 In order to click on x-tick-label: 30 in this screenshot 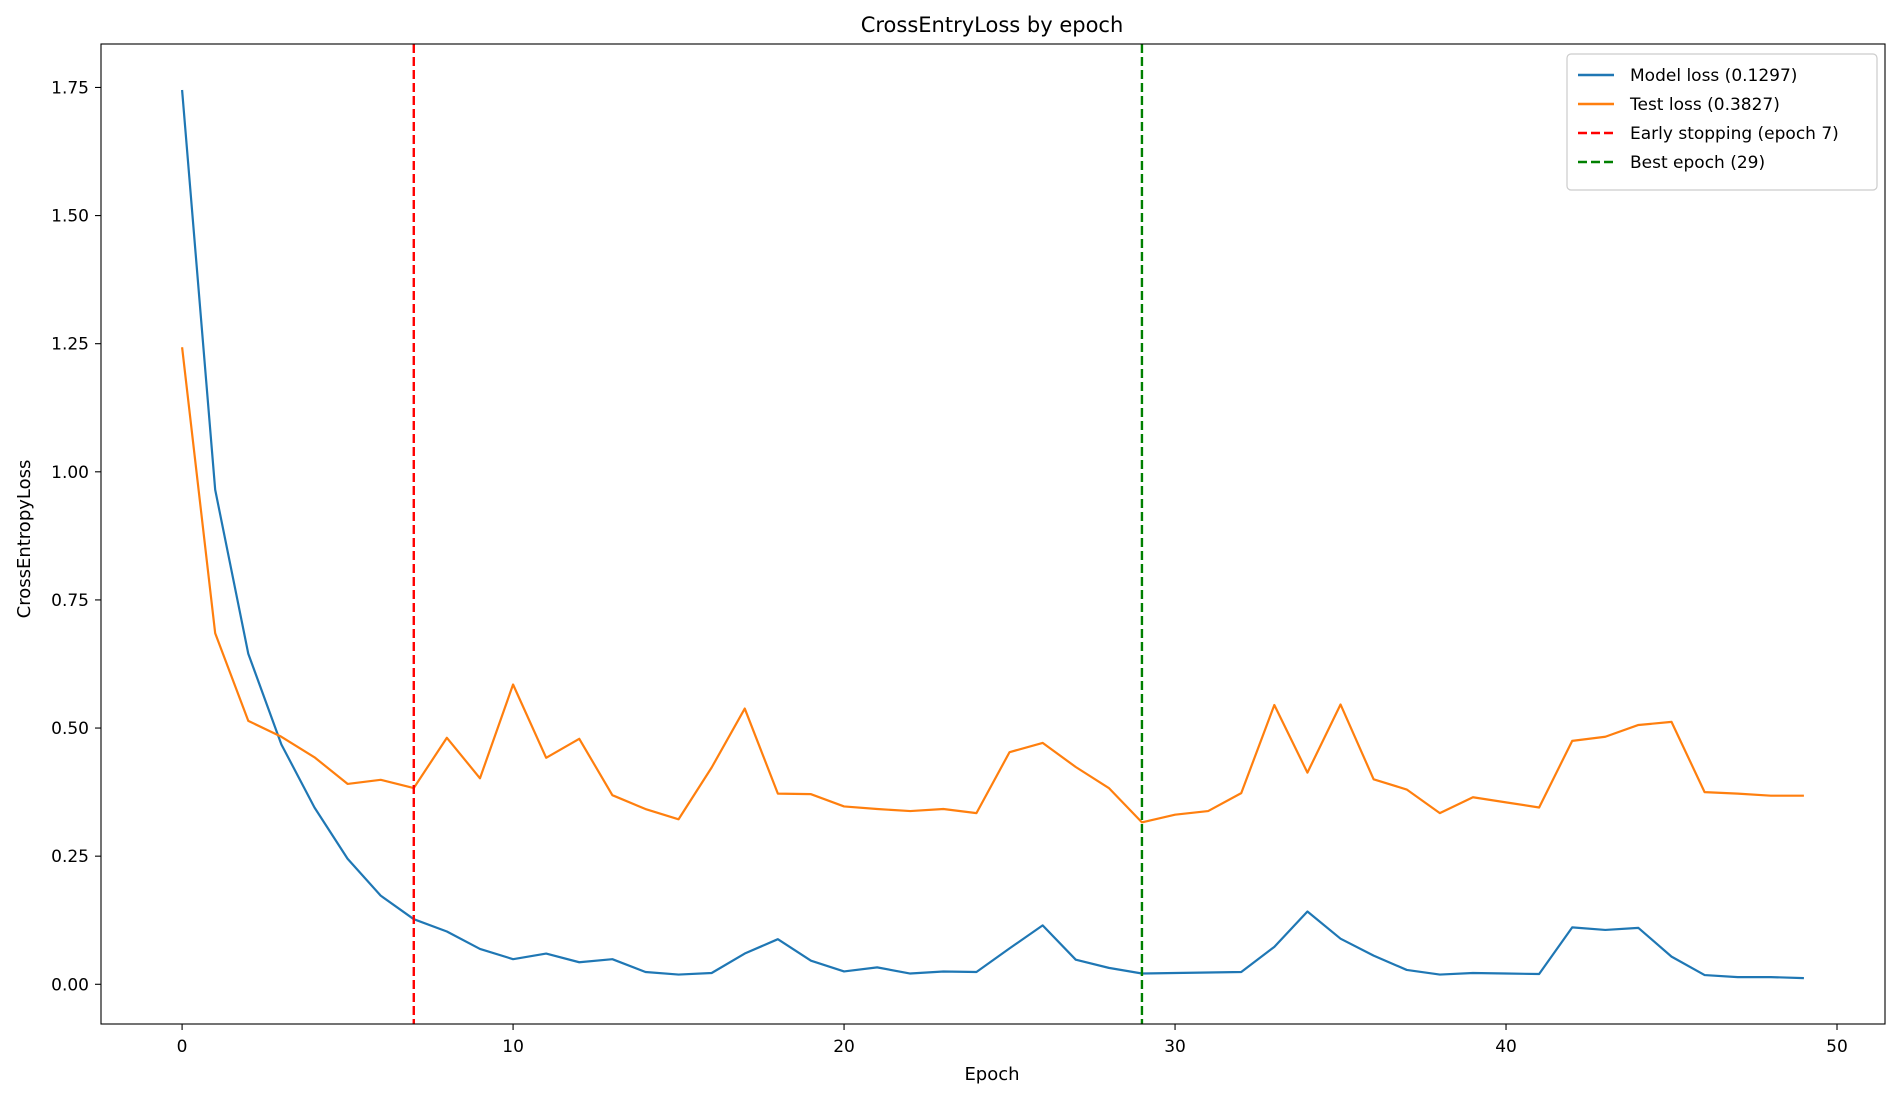, I will do `click(1175, 1047)`.